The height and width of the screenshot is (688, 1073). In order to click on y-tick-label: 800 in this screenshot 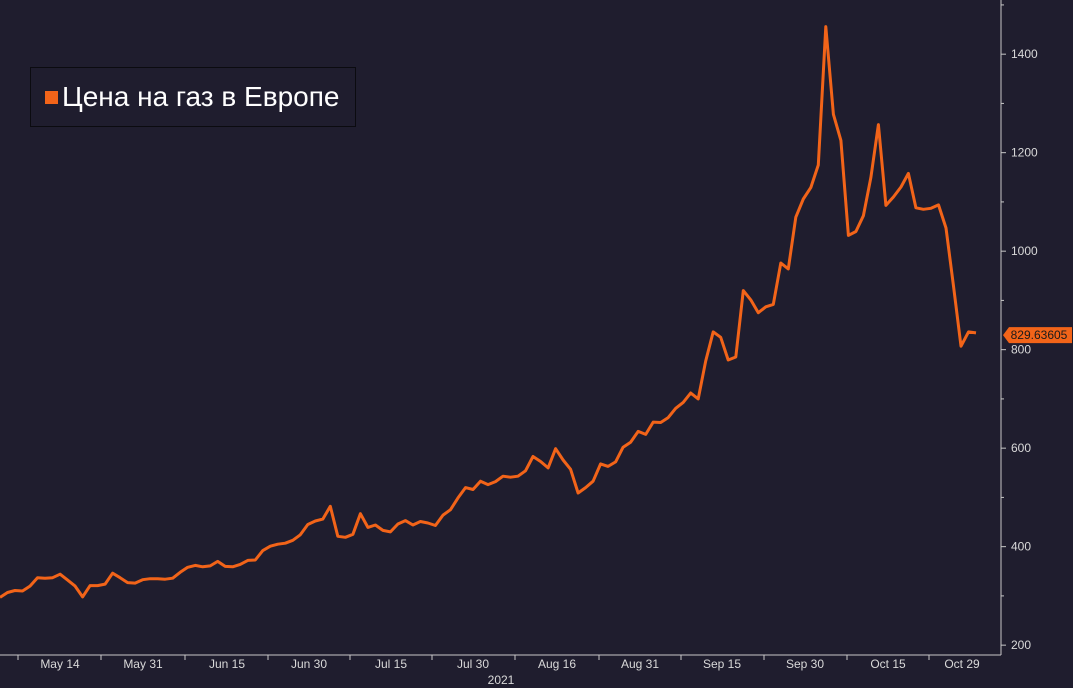, I will do `click(1021, 350)`.